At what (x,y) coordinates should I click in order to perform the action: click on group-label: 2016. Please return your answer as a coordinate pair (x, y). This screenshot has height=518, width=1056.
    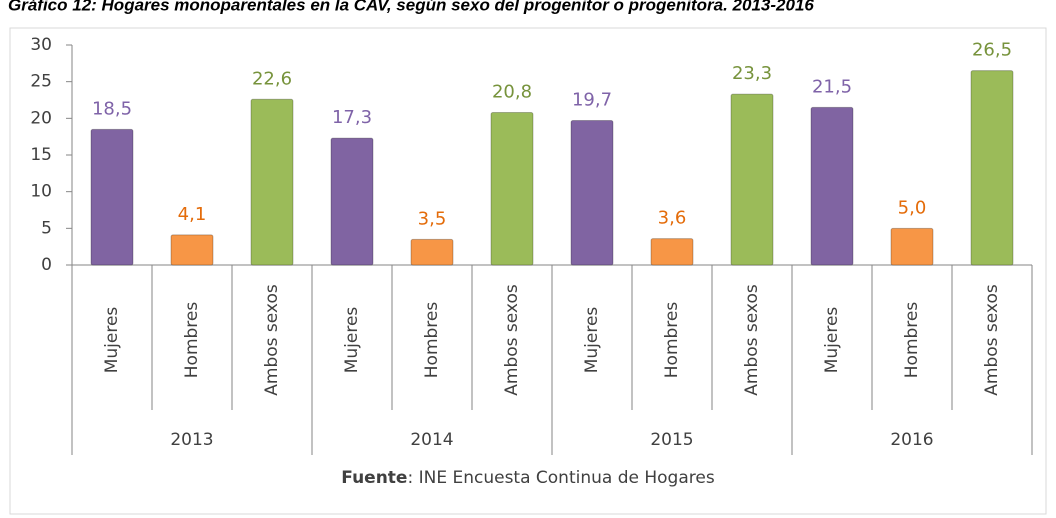
    Looking at the image, I should click on (911, 440).